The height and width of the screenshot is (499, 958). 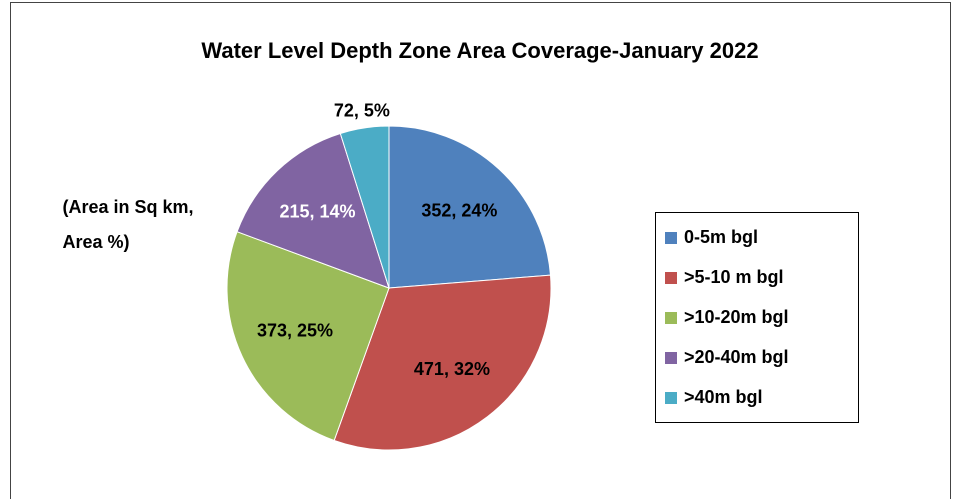 I want to click on data-label: 373, 25%, so click(x=295, y=330).